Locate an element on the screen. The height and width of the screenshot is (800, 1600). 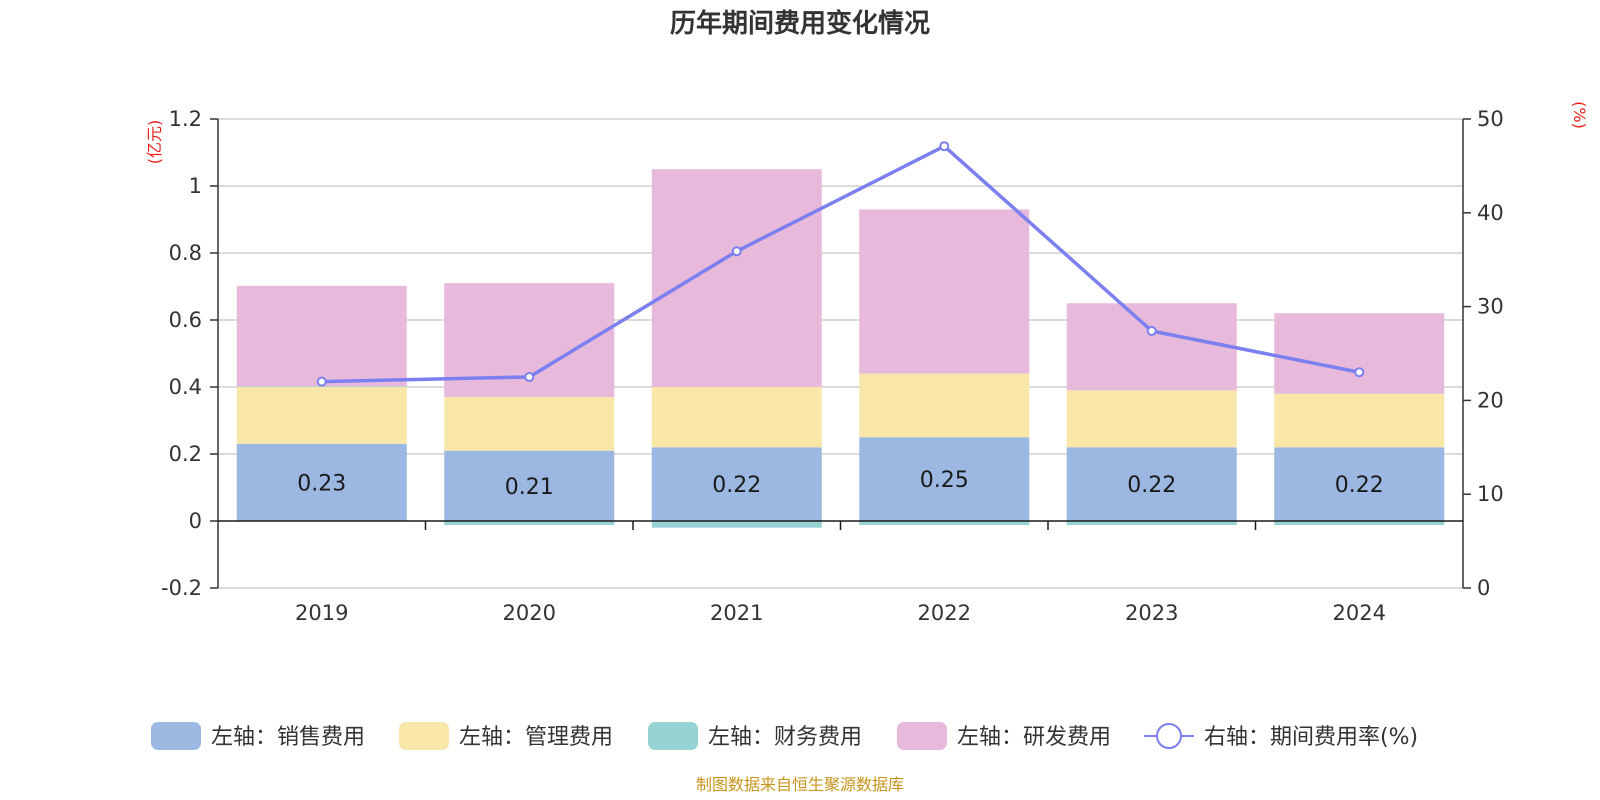
left-tick-label-1: 0 is located at coordinates (195, 521).